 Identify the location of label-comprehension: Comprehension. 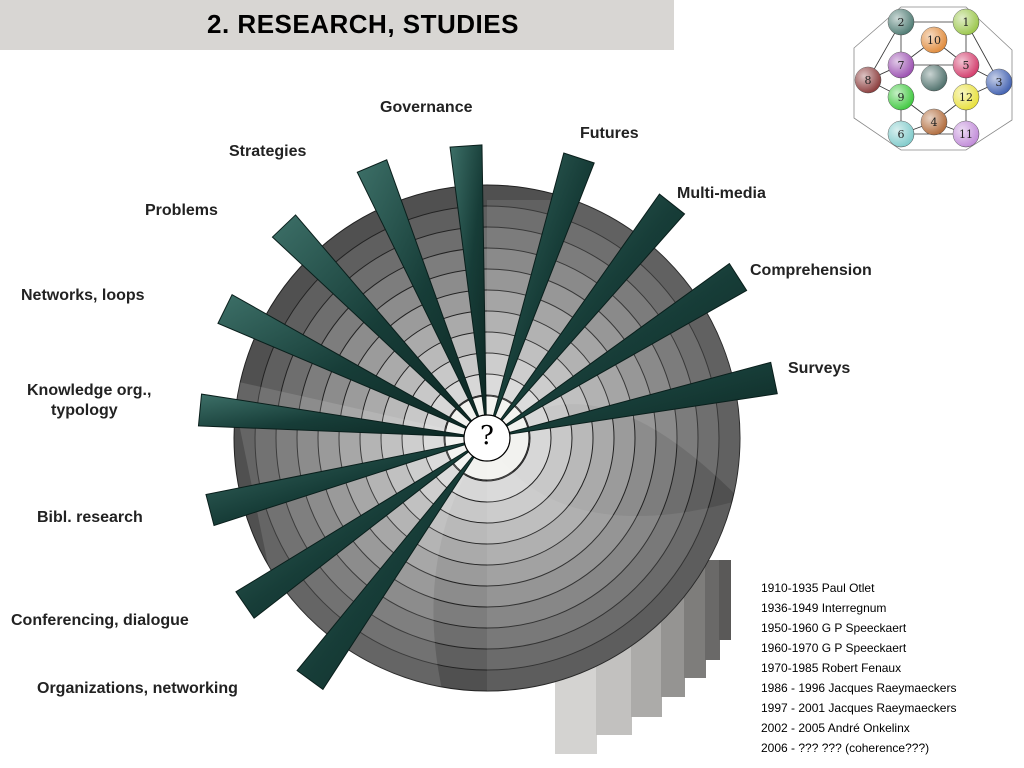
(811, 270).